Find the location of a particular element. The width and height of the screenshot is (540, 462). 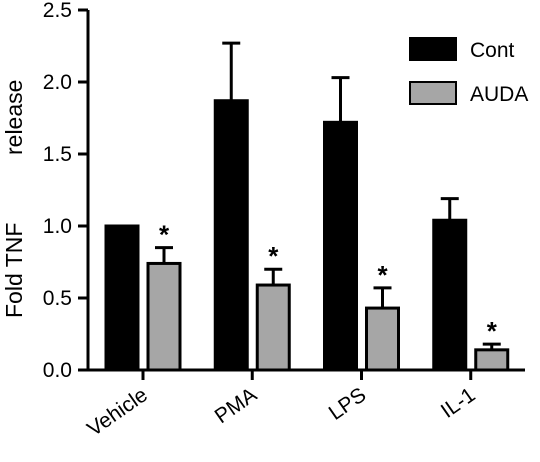

y-tick-label: 0.0 is located at coordinates (57, 370).